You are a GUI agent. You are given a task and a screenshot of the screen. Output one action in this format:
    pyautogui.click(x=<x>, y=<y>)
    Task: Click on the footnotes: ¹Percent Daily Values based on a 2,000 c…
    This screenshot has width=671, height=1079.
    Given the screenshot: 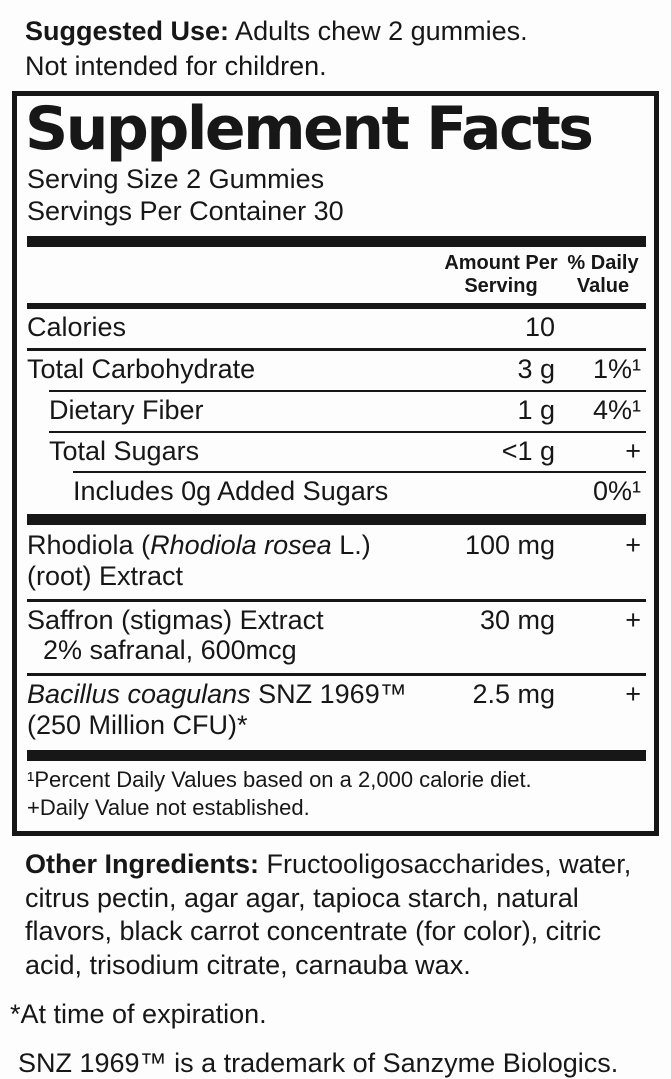 What is the action you would take?
    pyautogui.click(x=336, y=794)
    